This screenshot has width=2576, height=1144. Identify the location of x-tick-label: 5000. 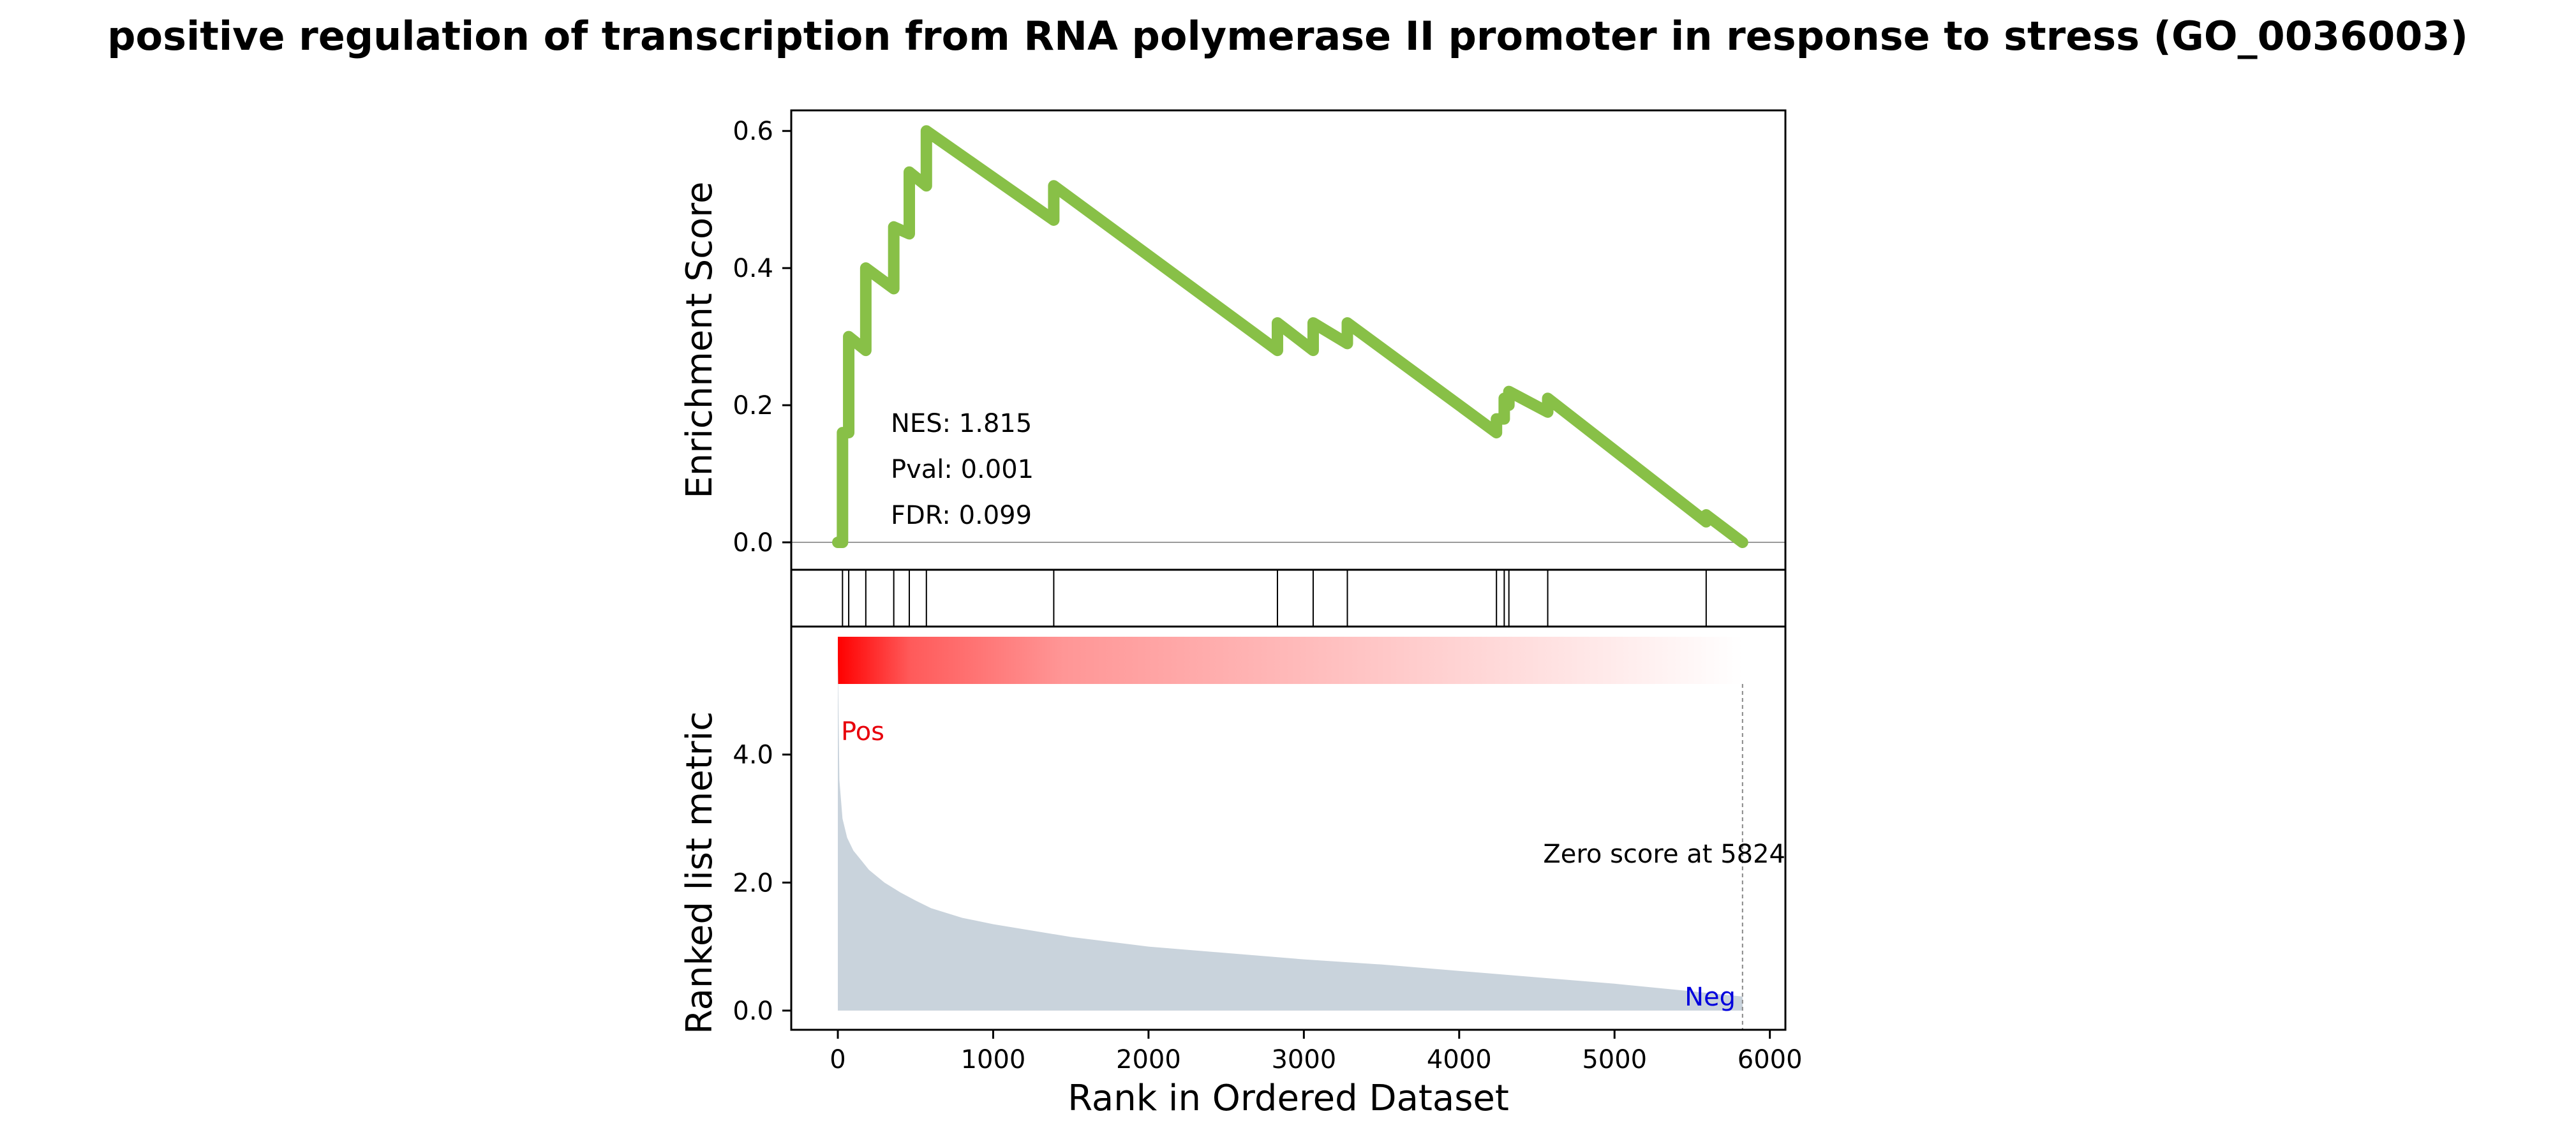
(1614, 1059).